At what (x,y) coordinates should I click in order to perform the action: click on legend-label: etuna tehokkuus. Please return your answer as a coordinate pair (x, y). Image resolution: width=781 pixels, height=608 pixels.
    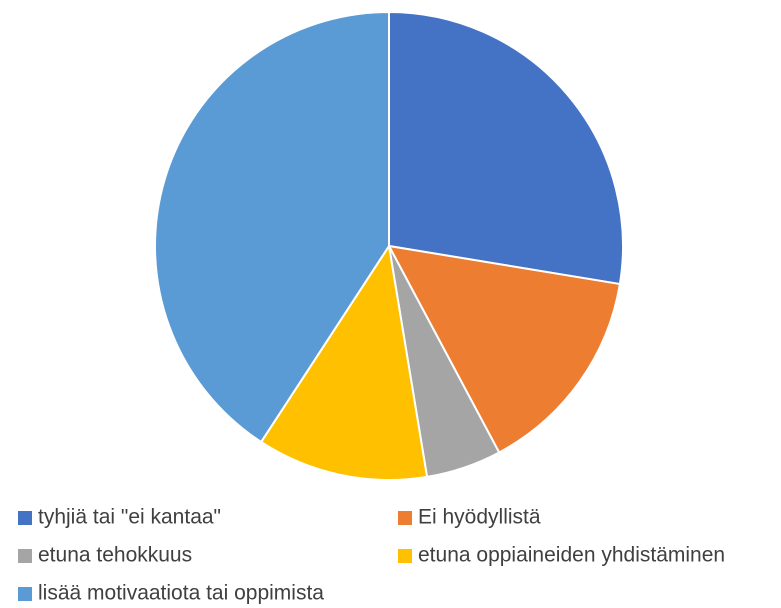
    Looking at the image, I should click on (115, 555).